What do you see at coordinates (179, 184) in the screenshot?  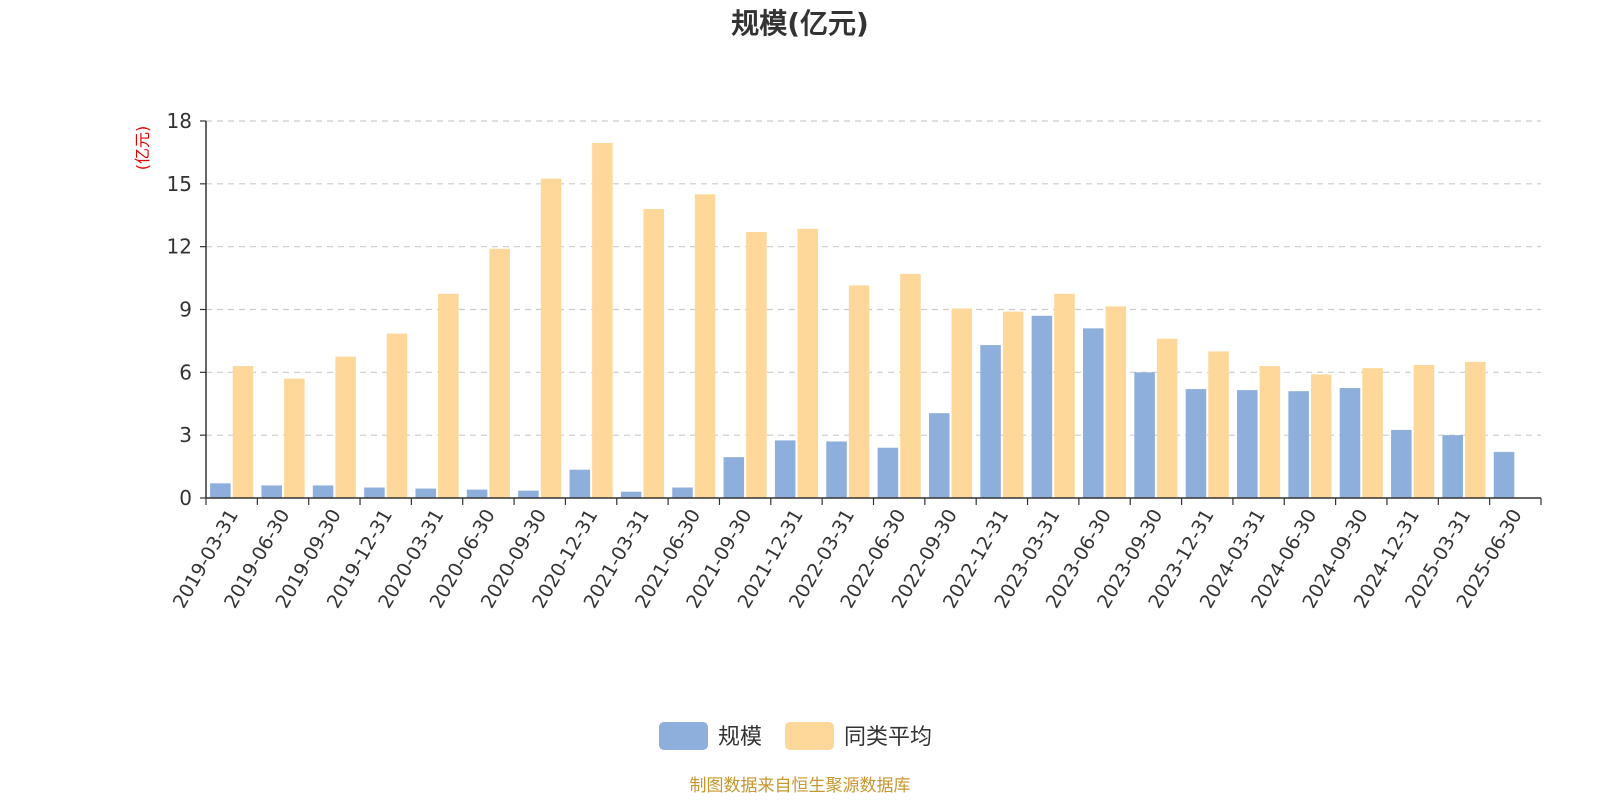 I see `y-tick-label: 15` at bounding box center [179, 184].